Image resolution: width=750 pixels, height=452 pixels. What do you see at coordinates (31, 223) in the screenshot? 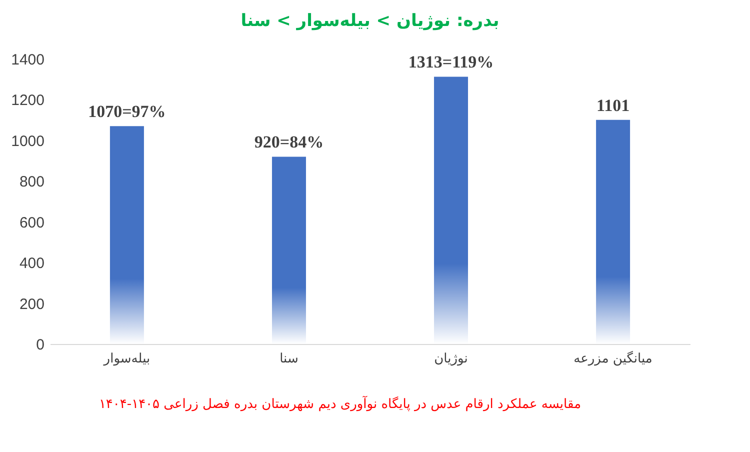
I see `y-tick-label: 600` at bounding box center [31, 223].